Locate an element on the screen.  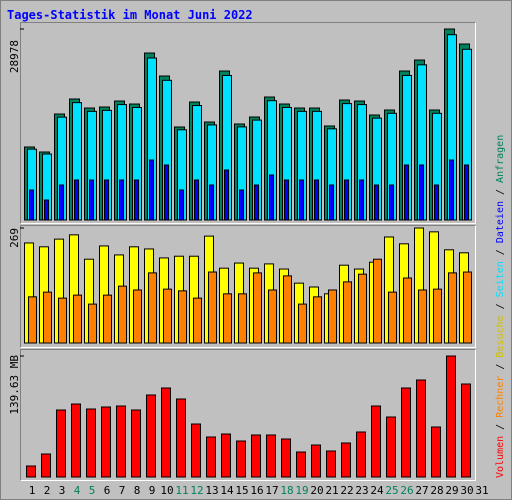
x-tick-label: 5 is located at coordinates (92, 490).